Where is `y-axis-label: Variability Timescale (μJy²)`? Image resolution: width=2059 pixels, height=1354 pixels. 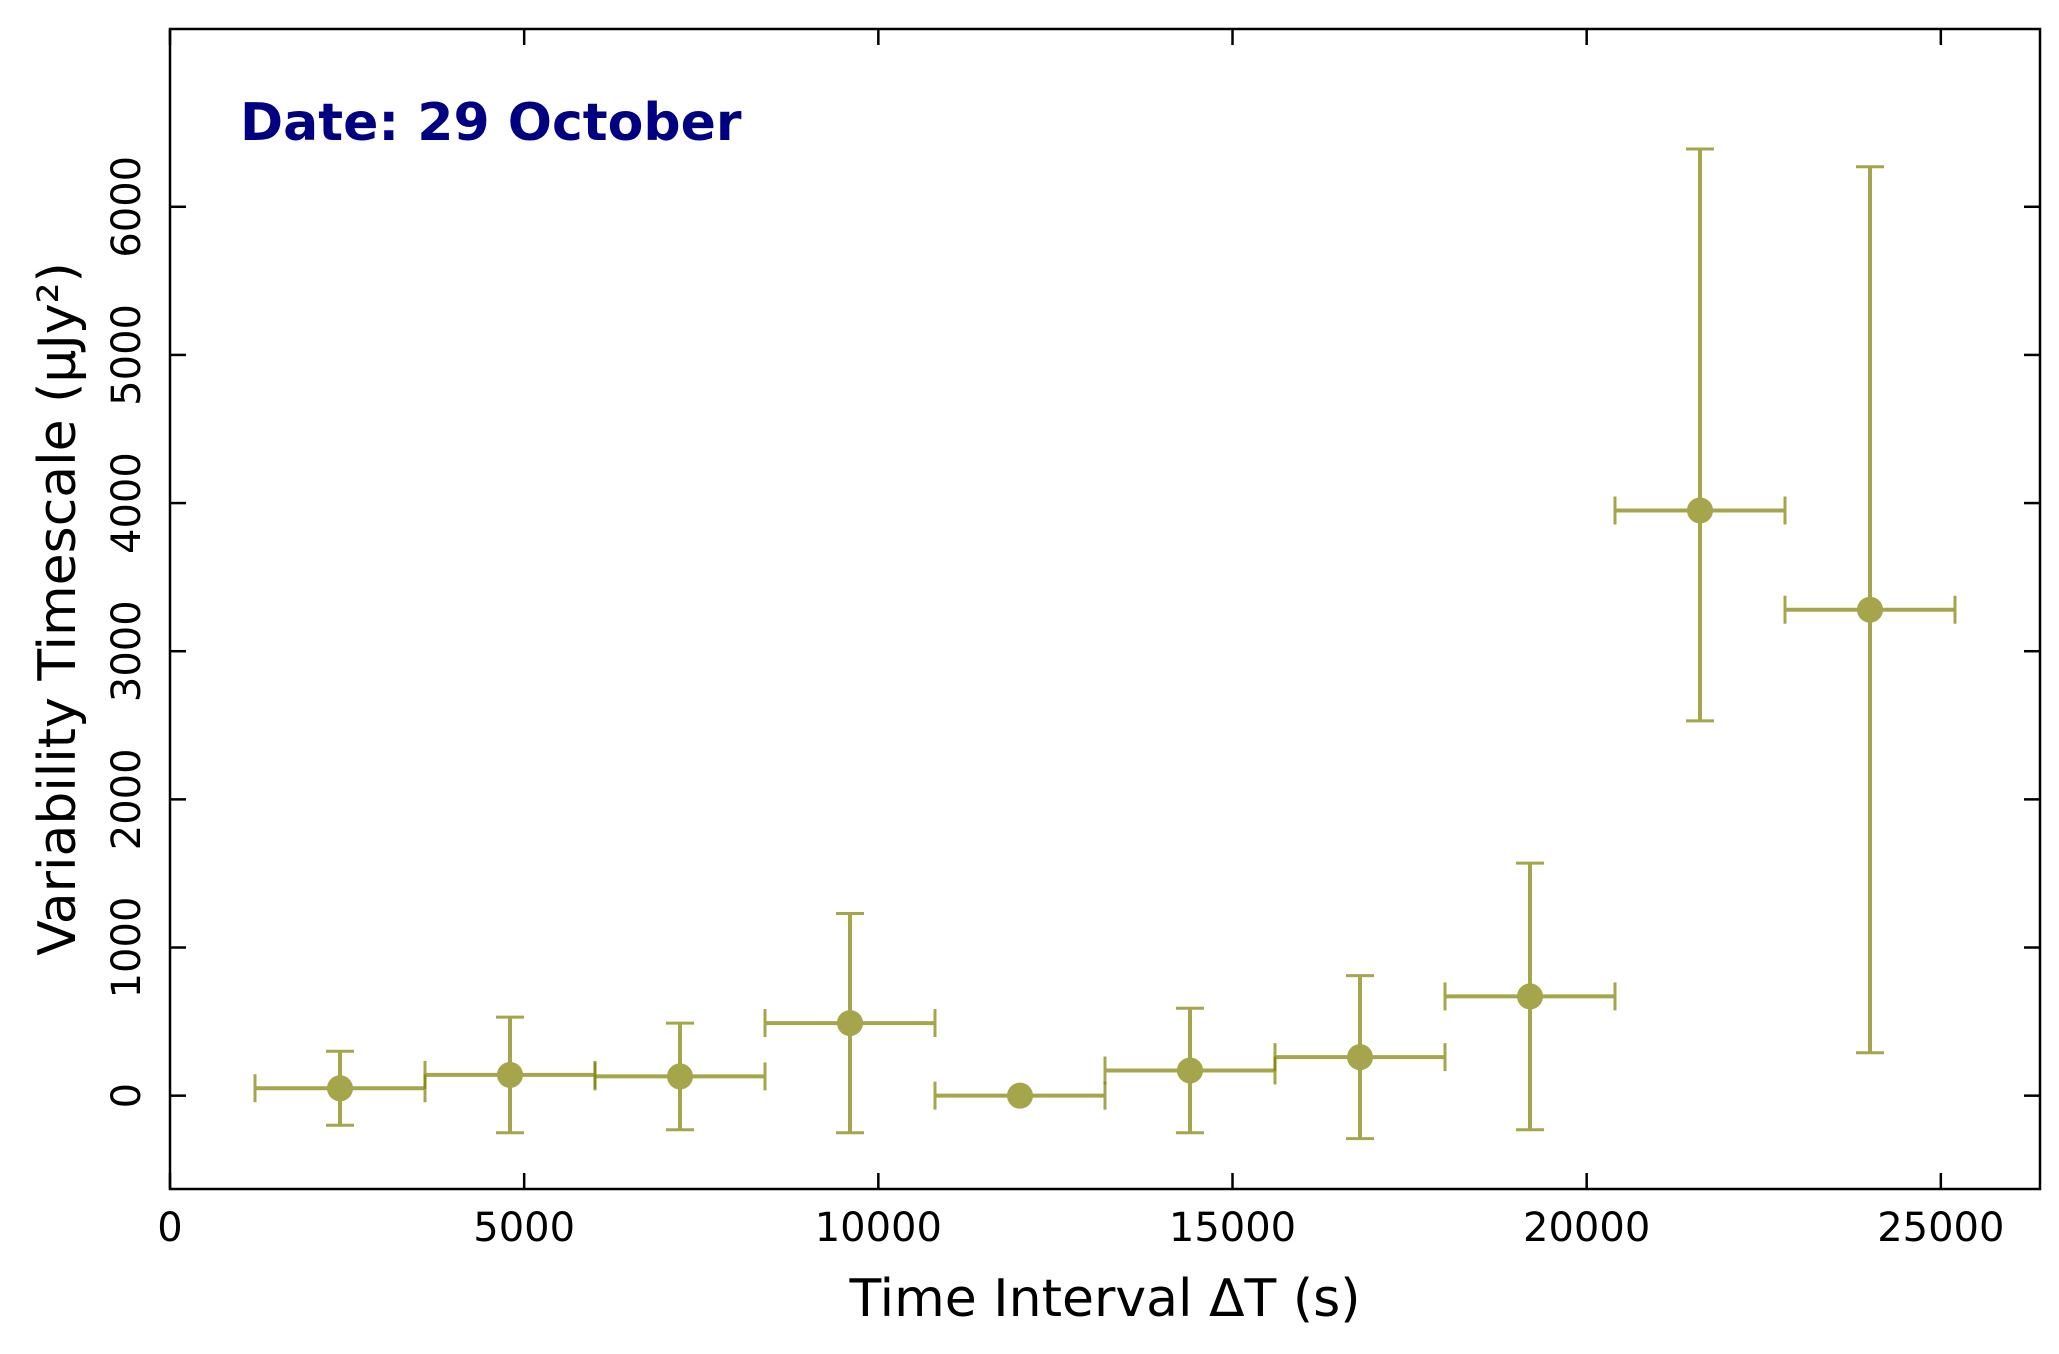
y-axis-label: Variability Timescale (μJy²) is located at coordinates (58, 609).